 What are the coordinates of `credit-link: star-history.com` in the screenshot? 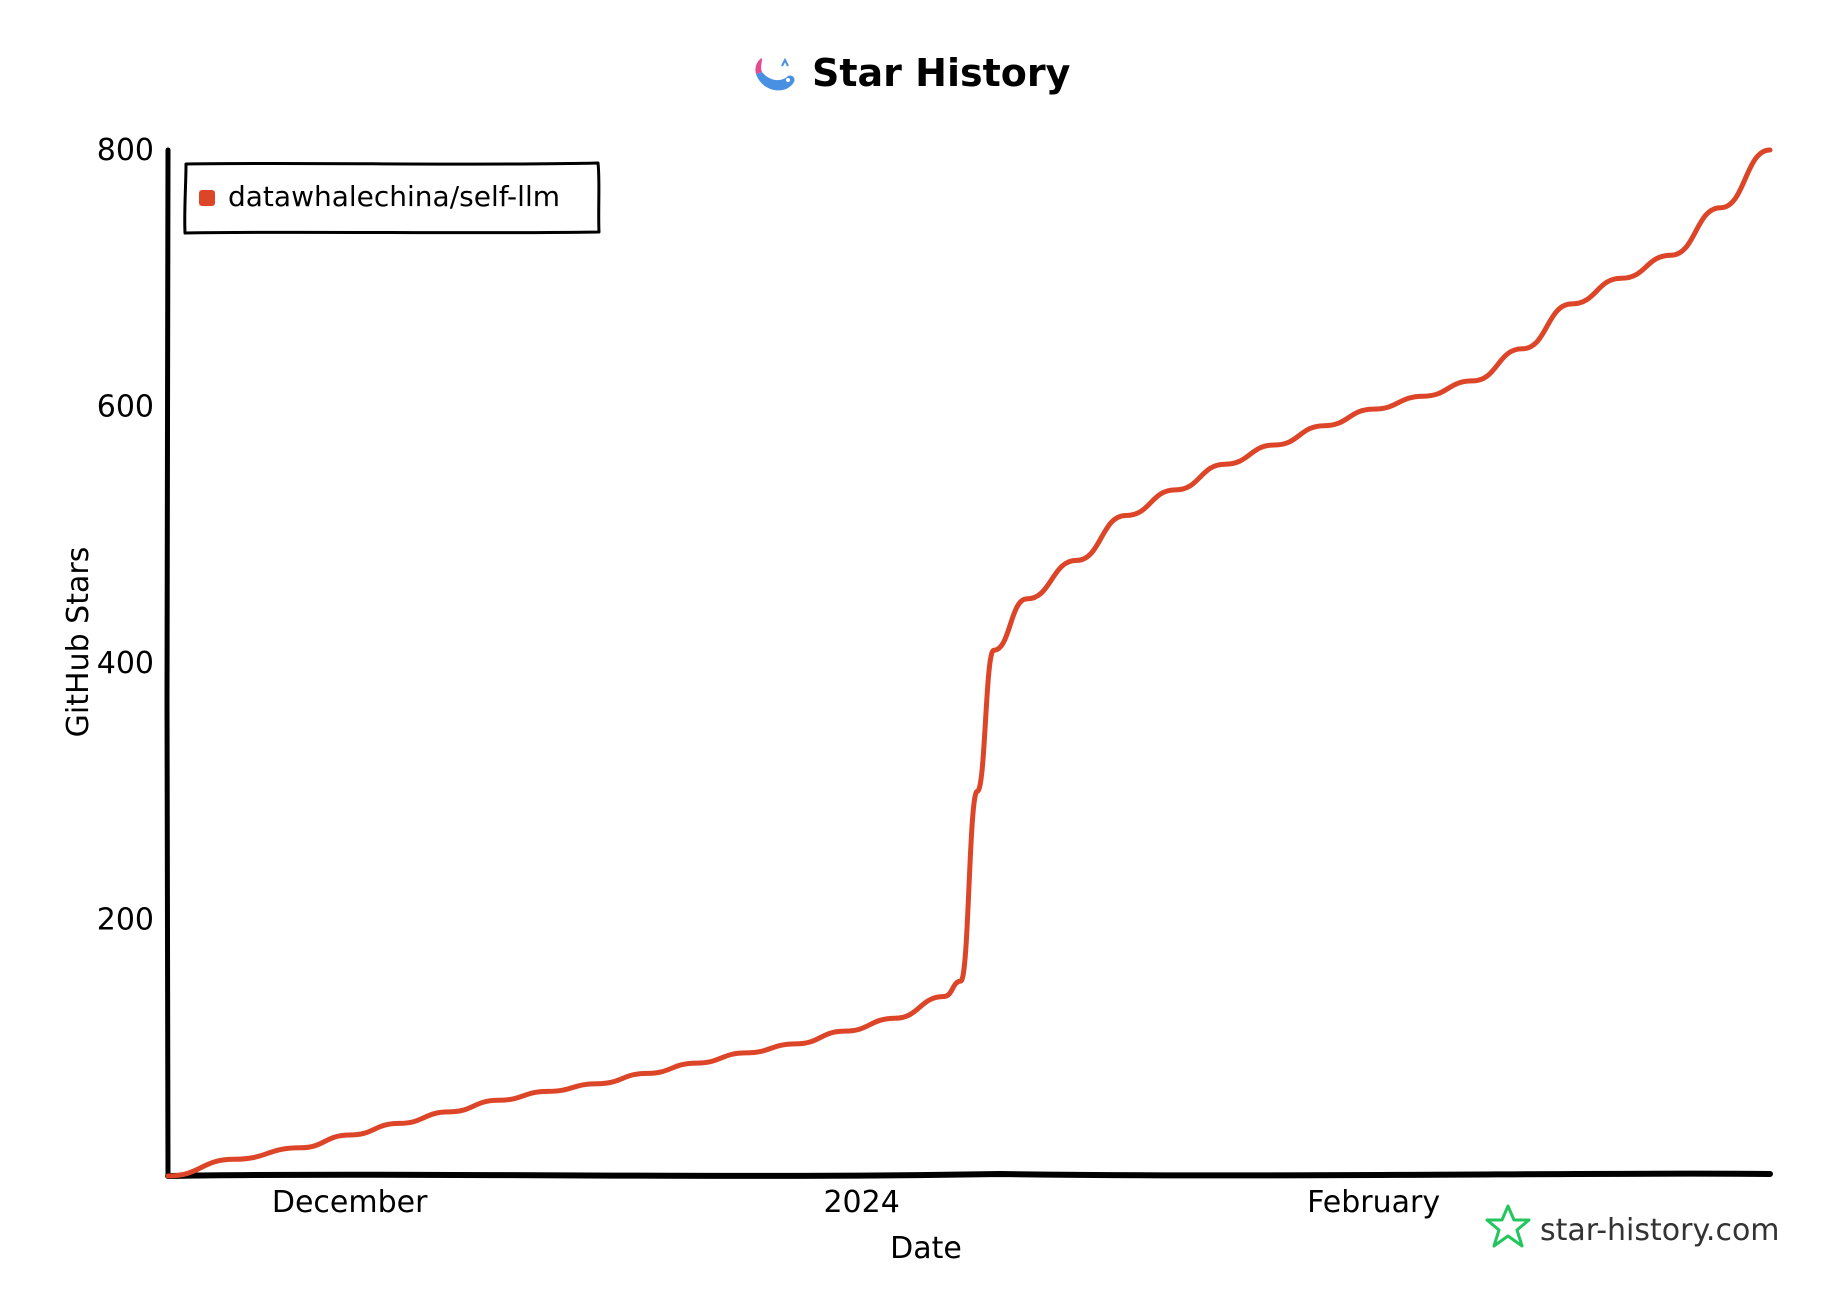 It's located at (1660, 1230).